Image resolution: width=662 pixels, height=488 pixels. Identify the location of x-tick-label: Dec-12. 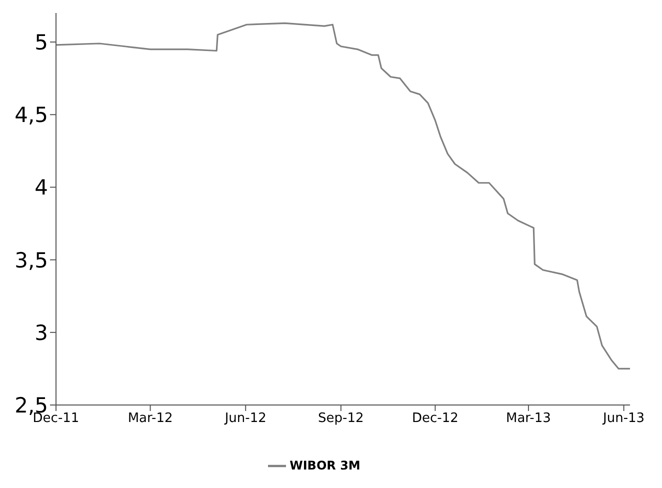
(435, 418).